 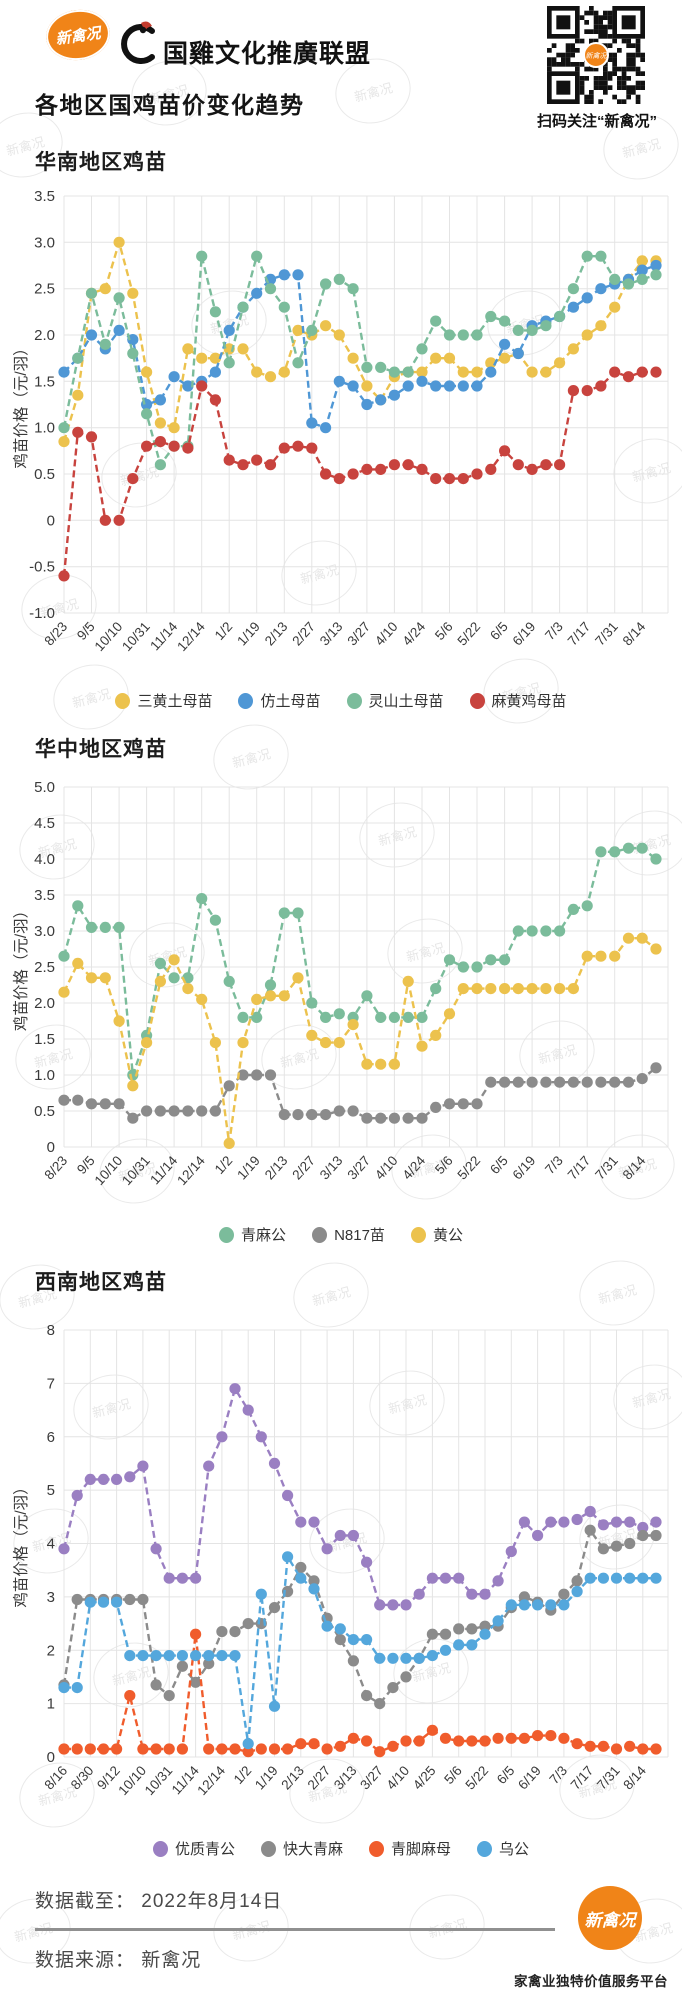 I want to click on legend-item: N817苗, so click(x=348, y=1234).